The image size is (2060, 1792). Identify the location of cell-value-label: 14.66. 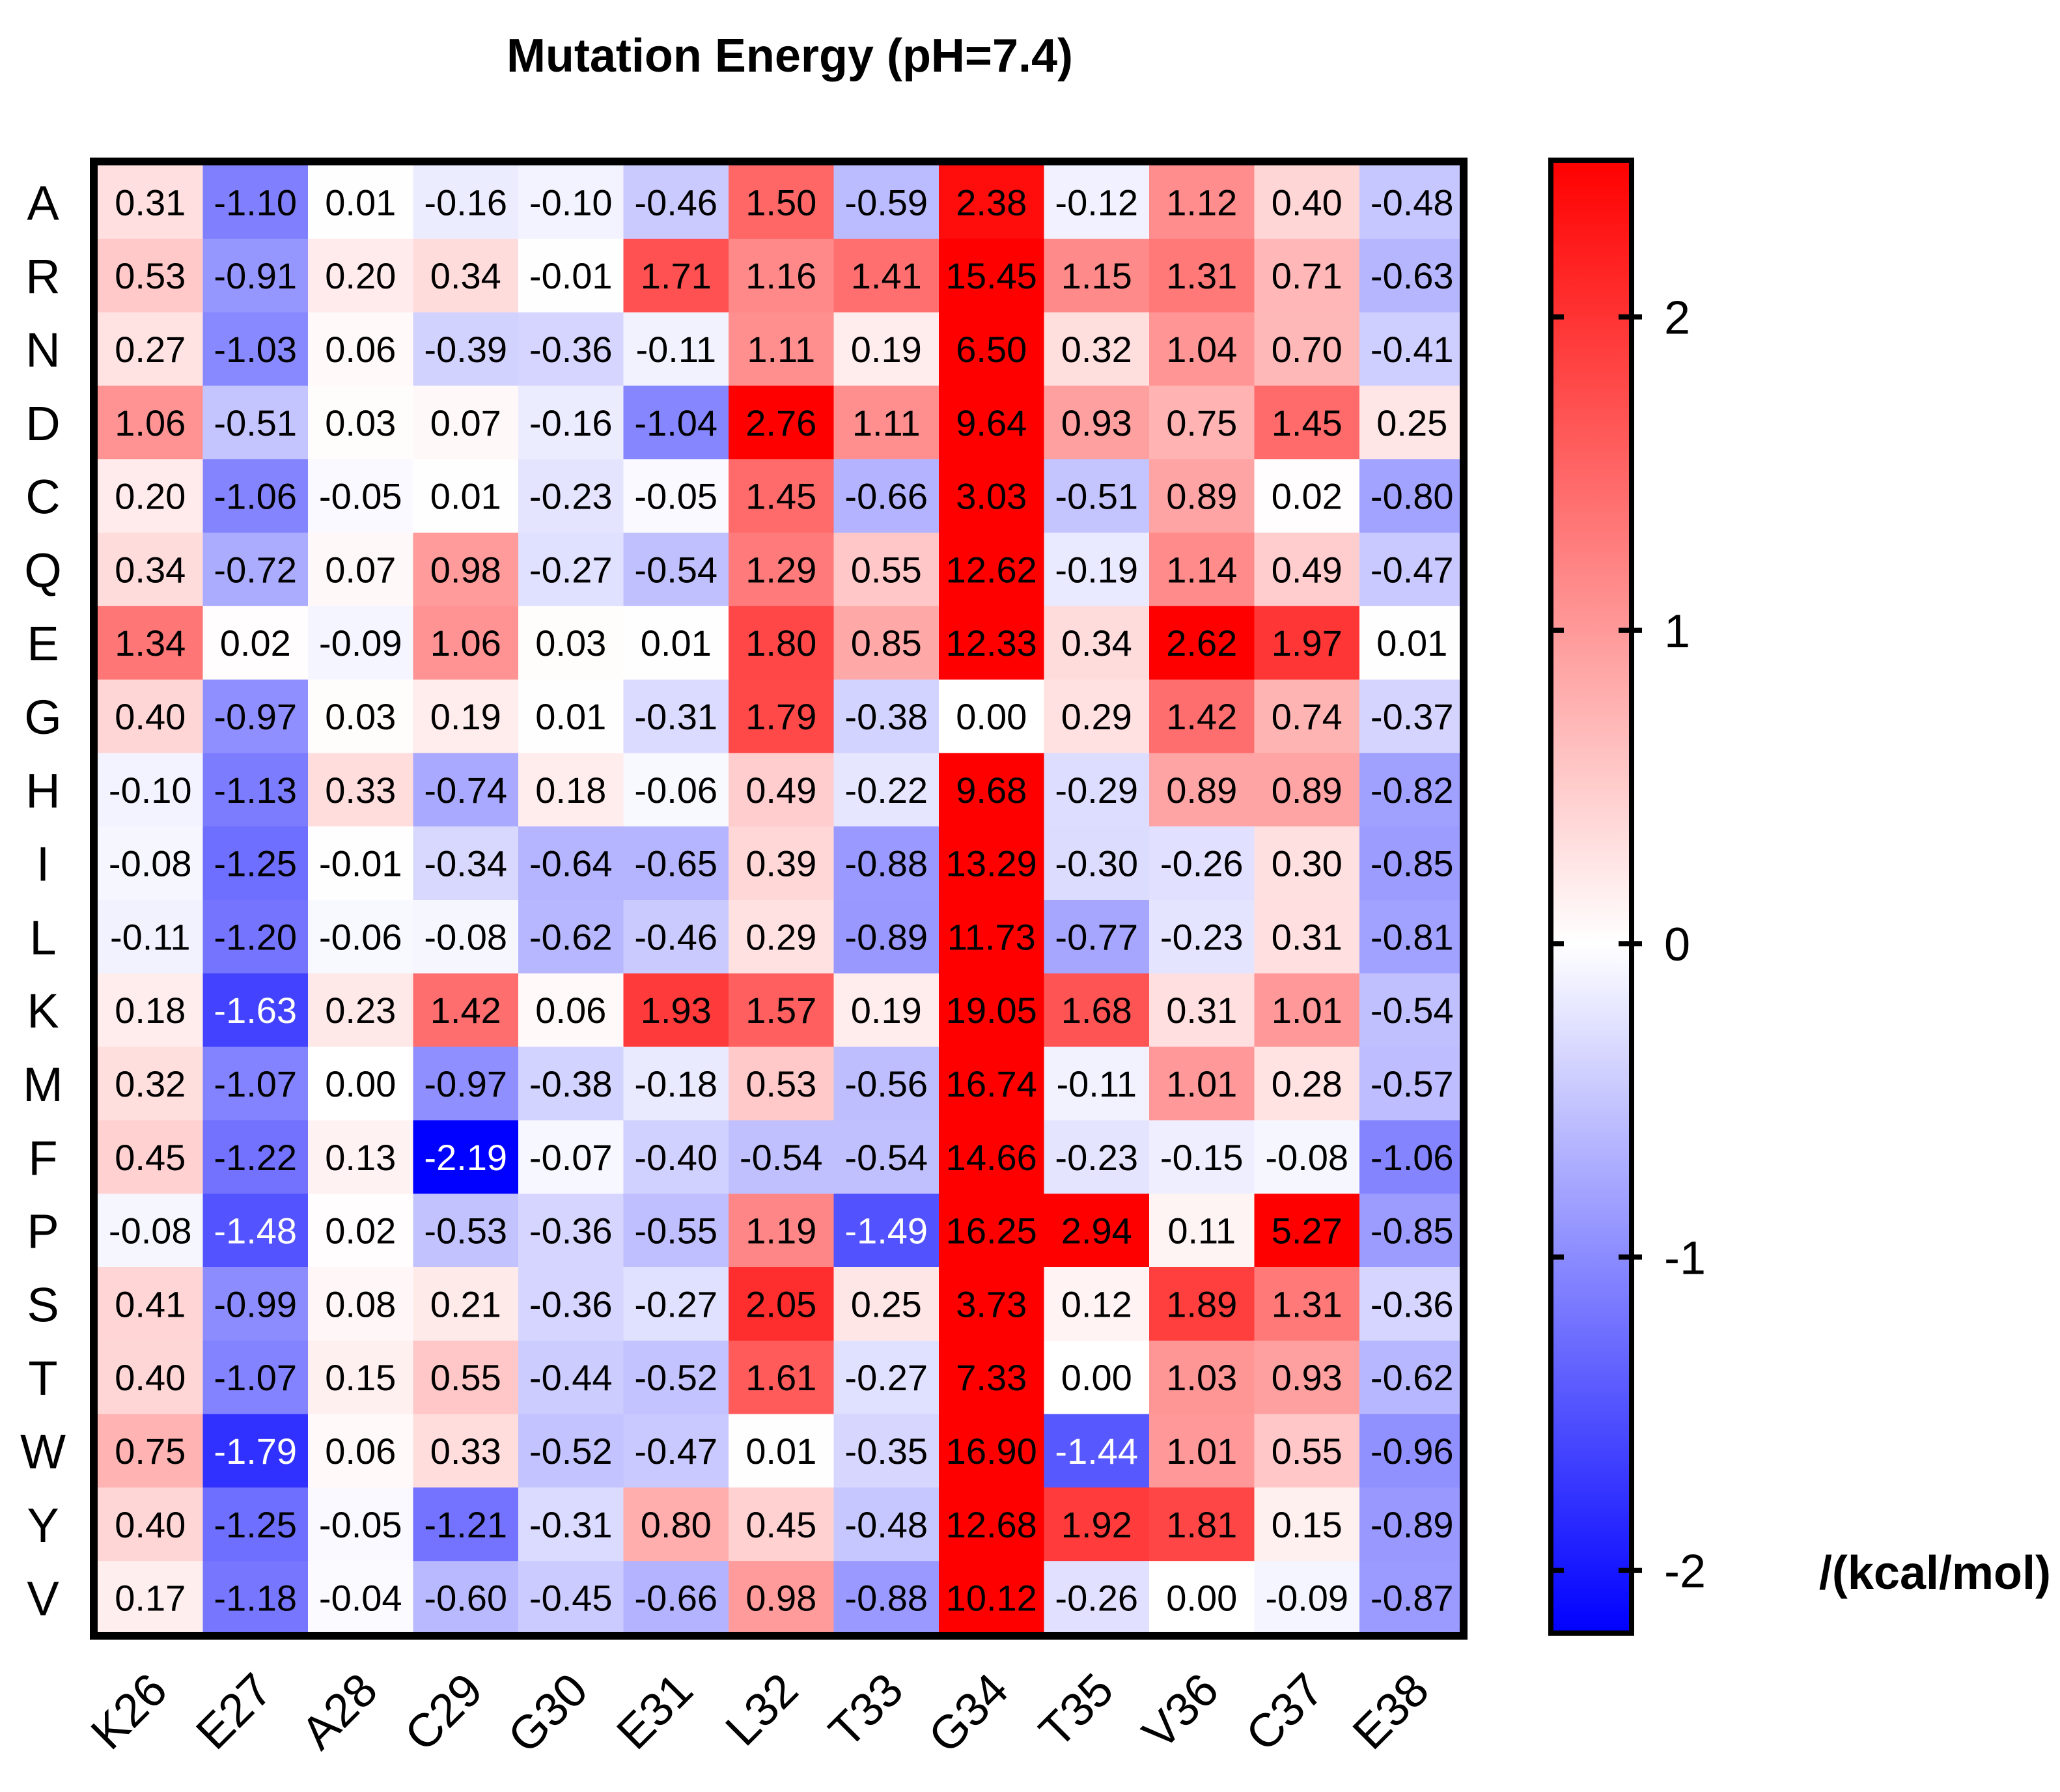
(991, 1158).